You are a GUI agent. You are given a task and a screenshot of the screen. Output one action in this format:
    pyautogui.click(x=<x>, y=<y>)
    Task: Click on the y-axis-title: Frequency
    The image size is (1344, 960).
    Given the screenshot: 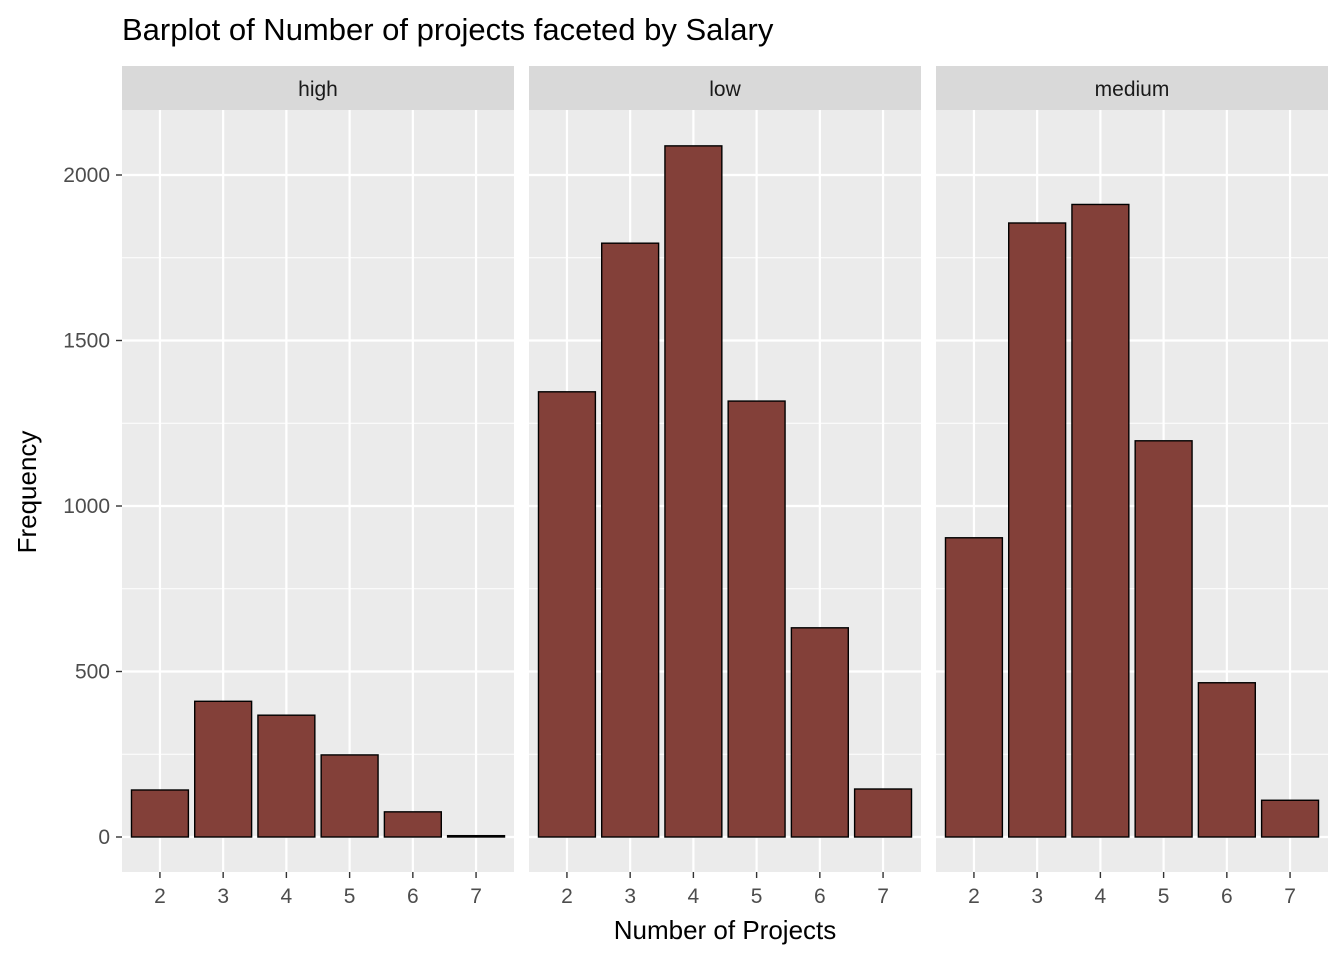 What is the action you would take?
    pyautogui.click(x=27, y=492)
    